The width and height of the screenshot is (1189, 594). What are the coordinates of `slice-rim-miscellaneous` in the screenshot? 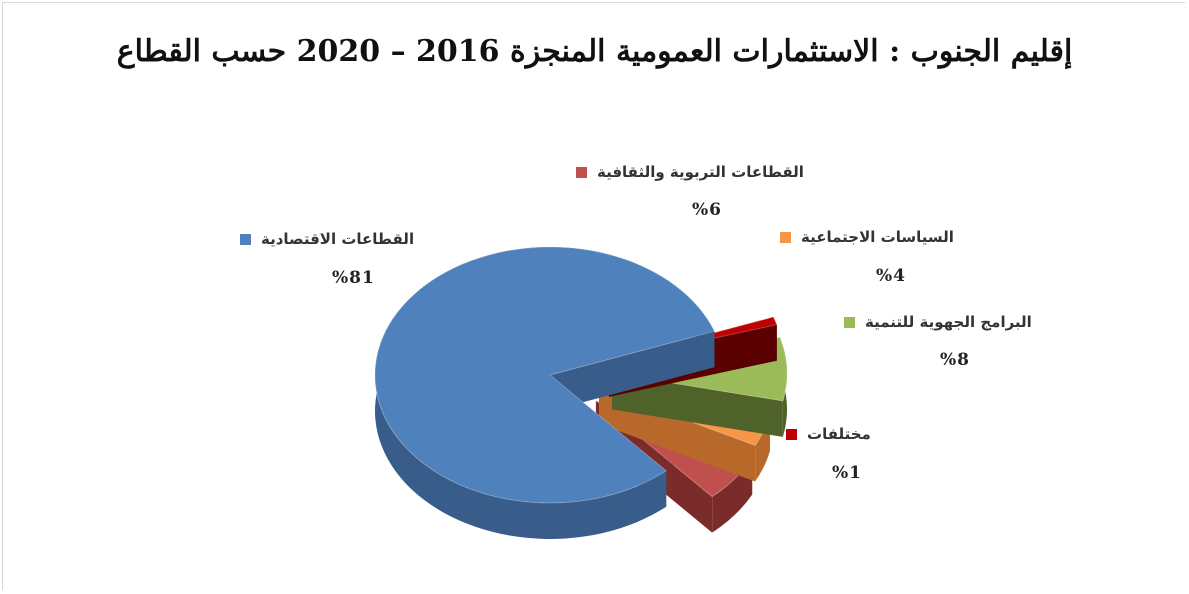 It's located at (775, 339).